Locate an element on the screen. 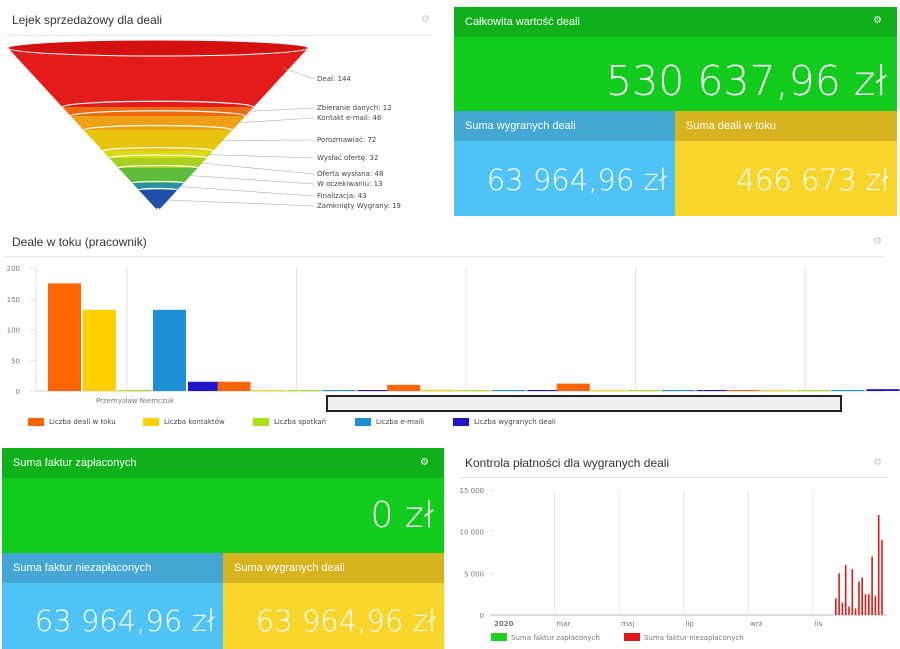 This screenshot has width=900, height=649. deals-chart-title: Deale w toku (pracownik) is located at coordinates (79, 242).